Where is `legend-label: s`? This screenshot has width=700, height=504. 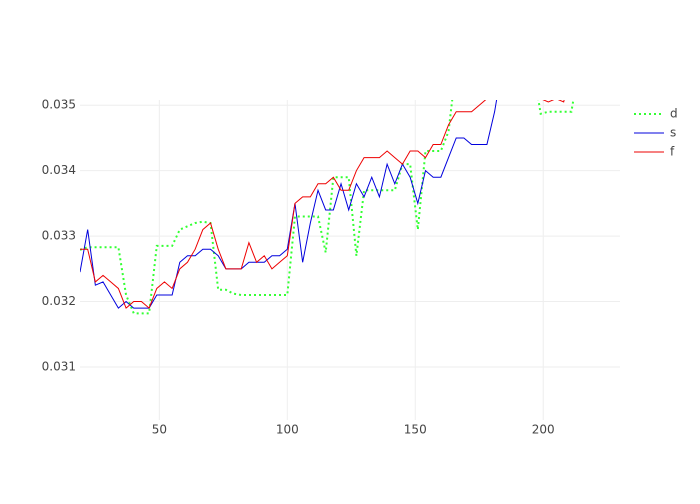 legend-label: s is located at coordinates (673, 133).